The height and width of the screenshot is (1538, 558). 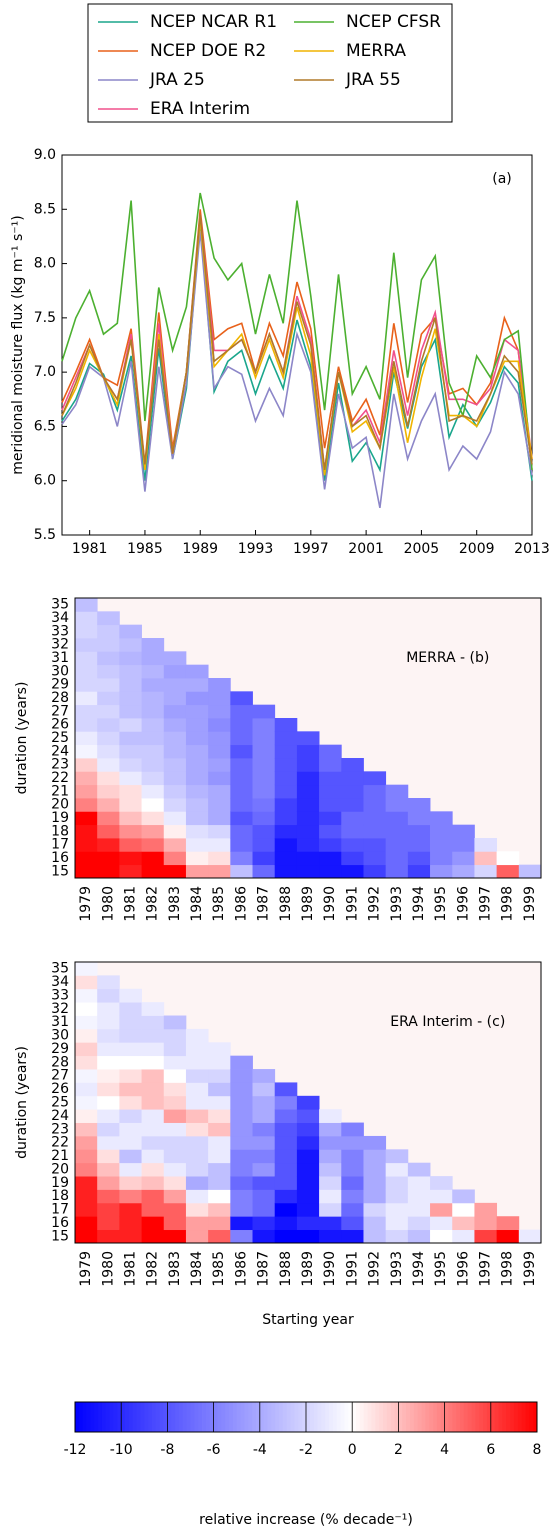 What do you see at coordinates (130, 1269) in the screenshot?
I see `x-tick-label: 1981` at bounding box center [130, 1269].